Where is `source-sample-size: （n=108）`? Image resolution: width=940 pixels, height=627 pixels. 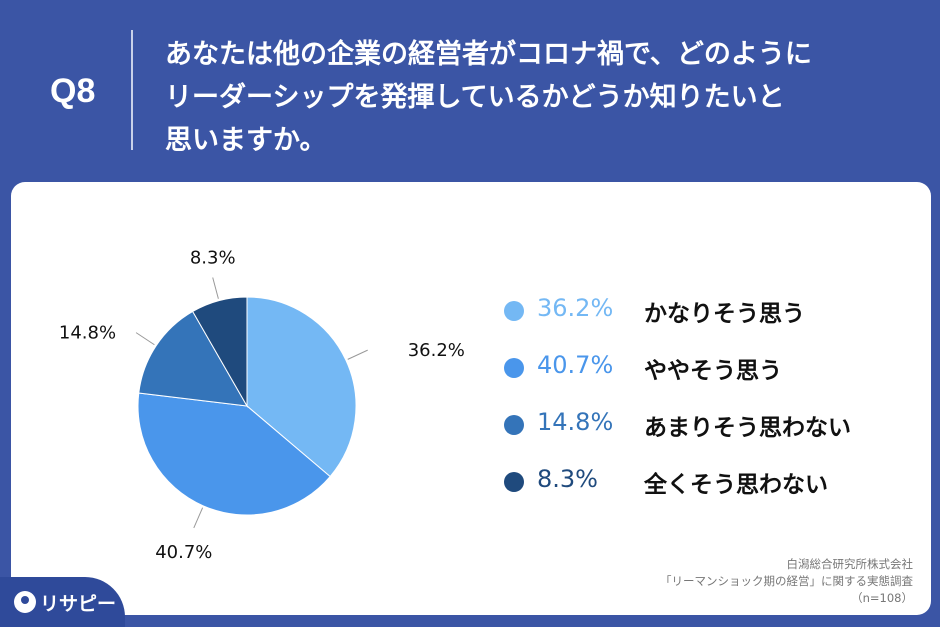 source-sample-size: （n=108） is located at coordinates (882, 598).